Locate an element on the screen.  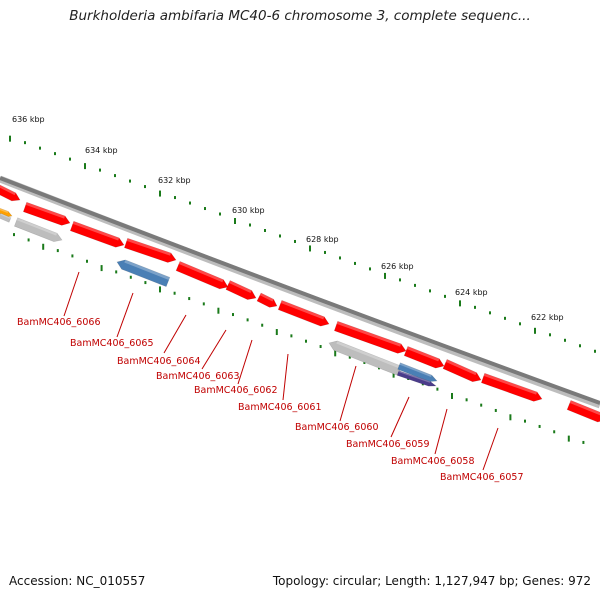
gene-label: BamMC406_6058 is located at coordinates (432, 461).